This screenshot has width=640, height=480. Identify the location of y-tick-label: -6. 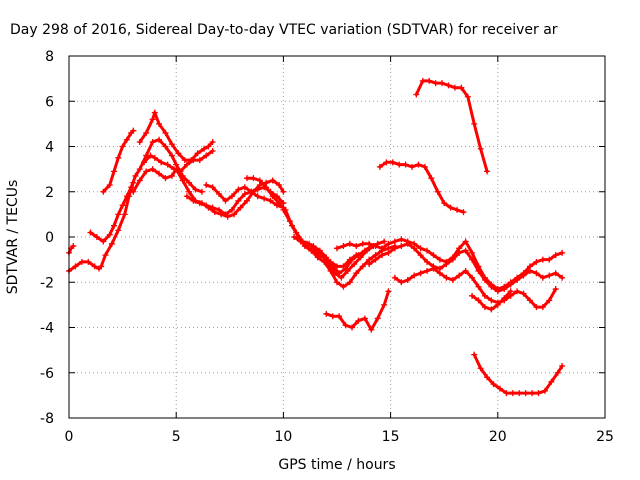
(47, 374).